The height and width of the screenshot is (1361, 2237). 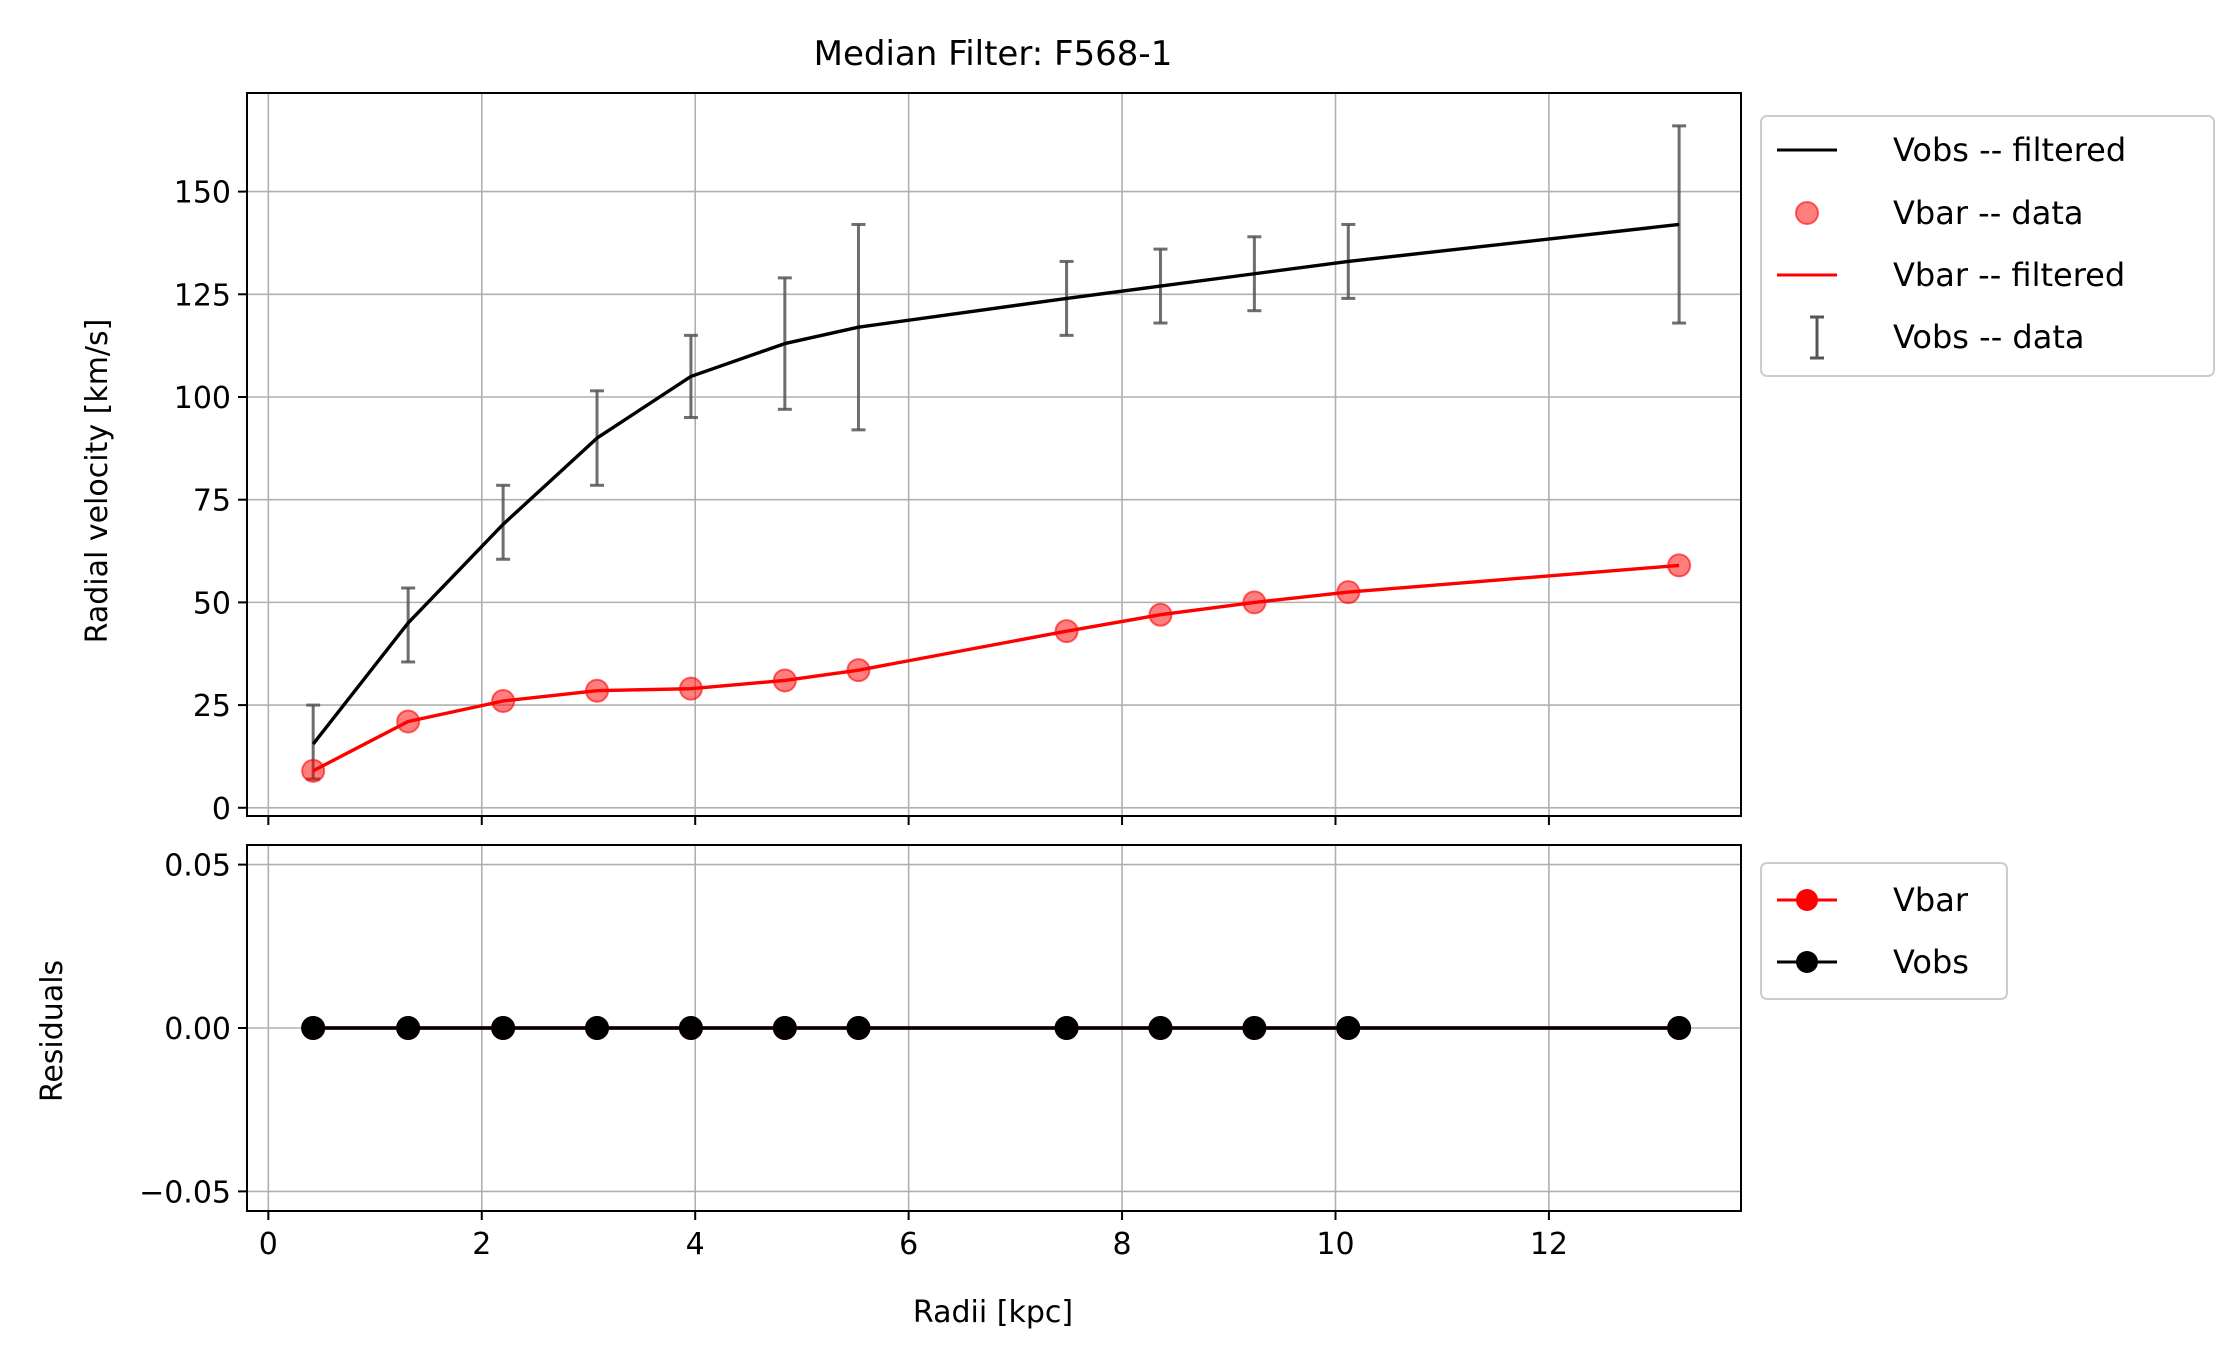 What do you see at coordinates (993, 54) in the screenshot?
I see `chart-title: Median Filter: F568-1` at bounding box center [993, 54].